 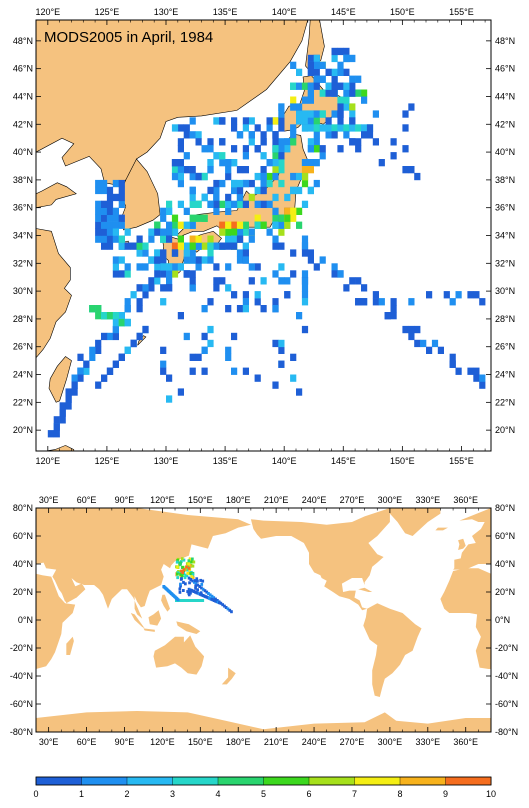 I want to click on global-lon-tick-label-bottom: 150°E, so click(x=200, y=742).